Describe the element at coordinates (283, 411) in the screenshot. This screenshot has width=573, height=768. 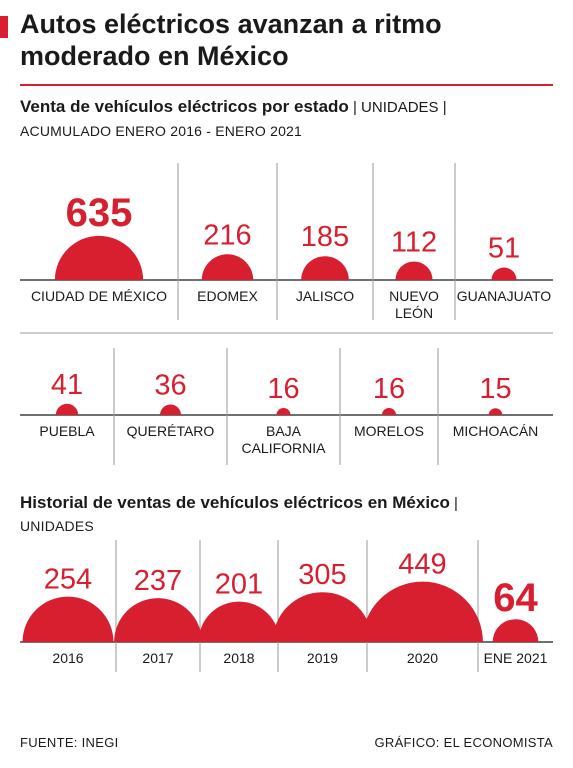
I see `state-semicircle-baja-california` at that location.